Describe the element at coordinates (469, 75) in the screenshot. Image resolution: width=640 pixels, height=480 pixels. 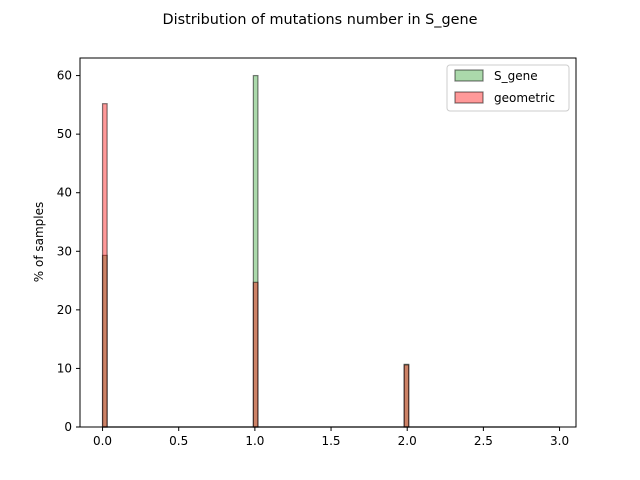
I see `legend-swatch-S_gene` at that location.